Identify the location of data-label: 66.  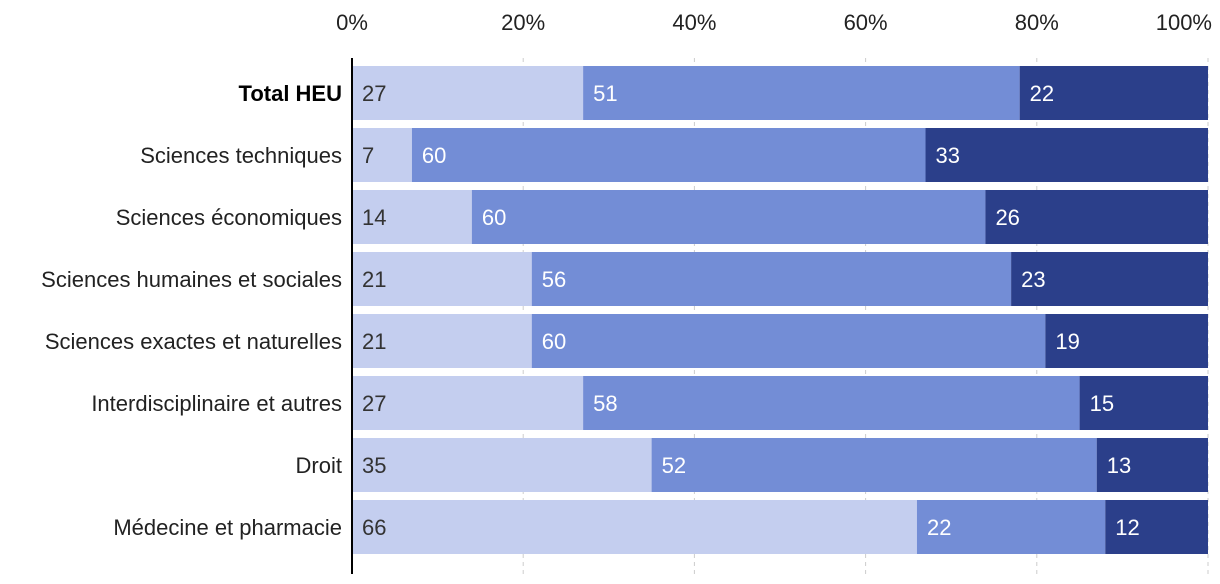
(374, 527).